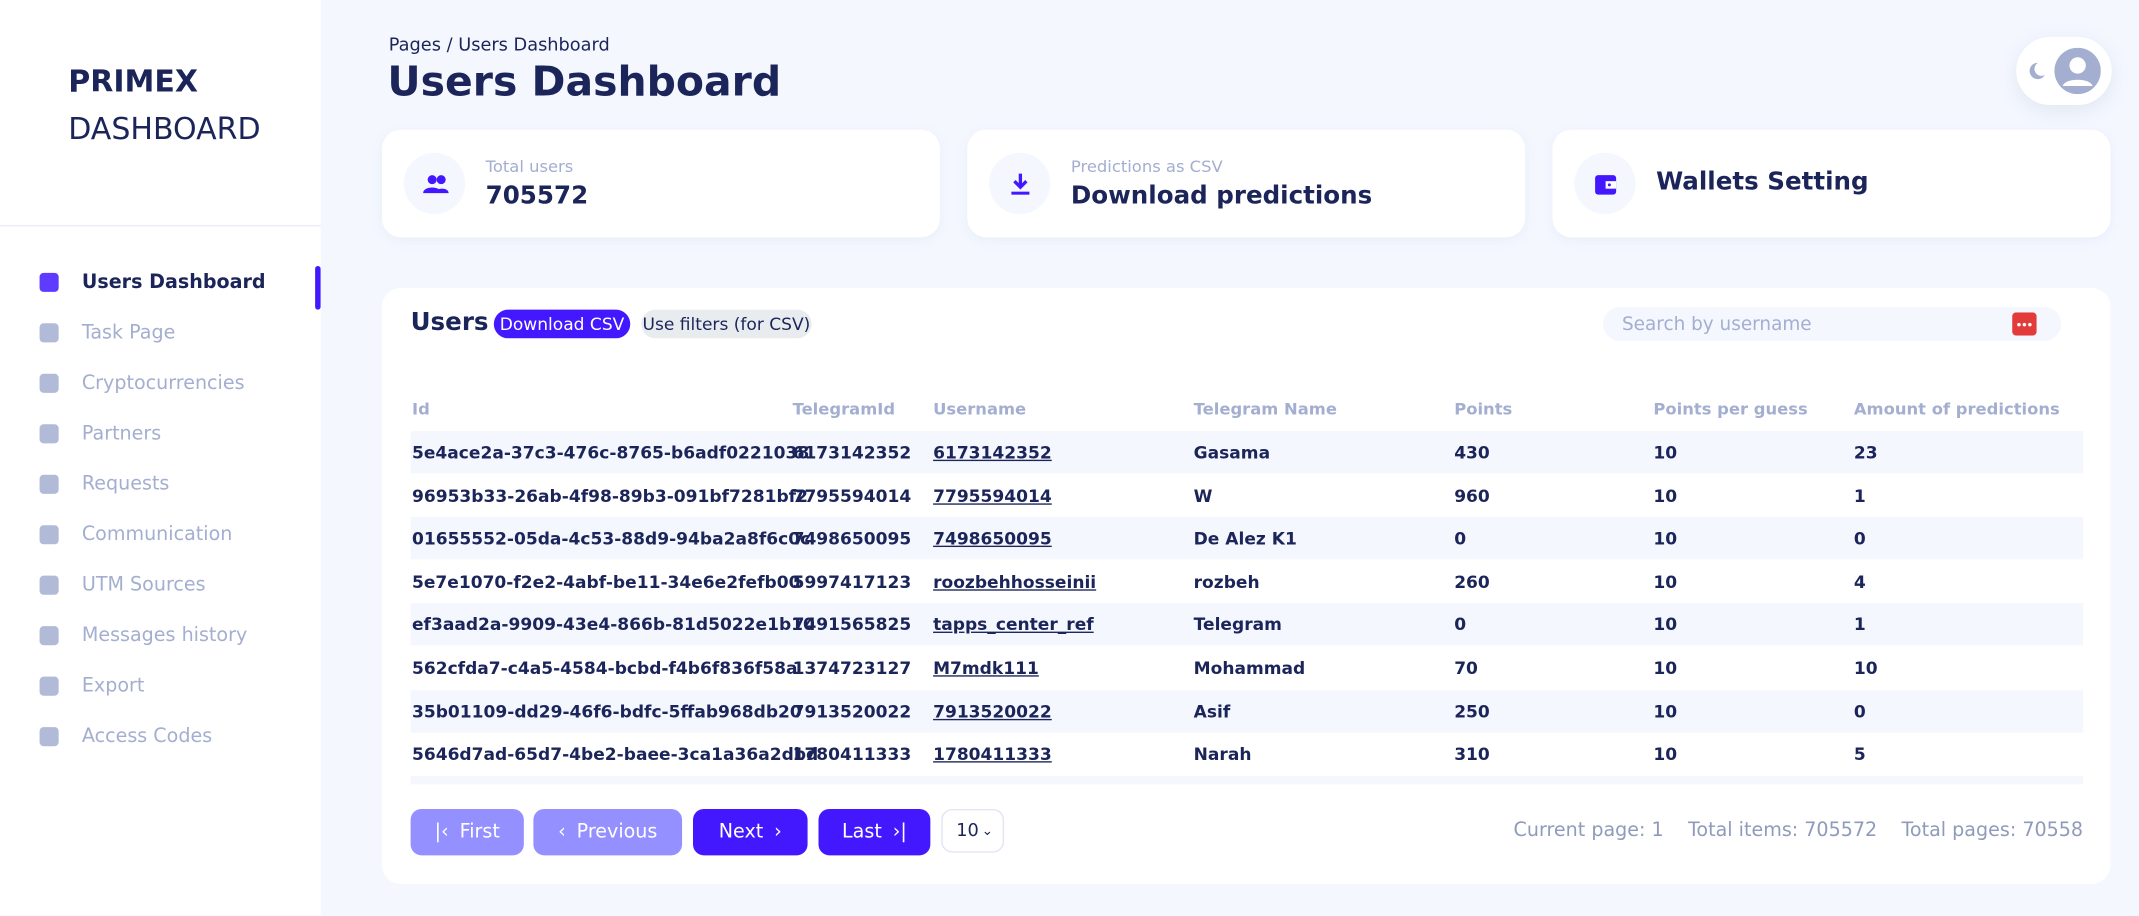 Image resolution: width=2139 pixels, height=916 pixels. What do you see at coordinates (992, 495) in the screenshot?
I see `username-link: 7795594014` at bounding box center [992, 495].